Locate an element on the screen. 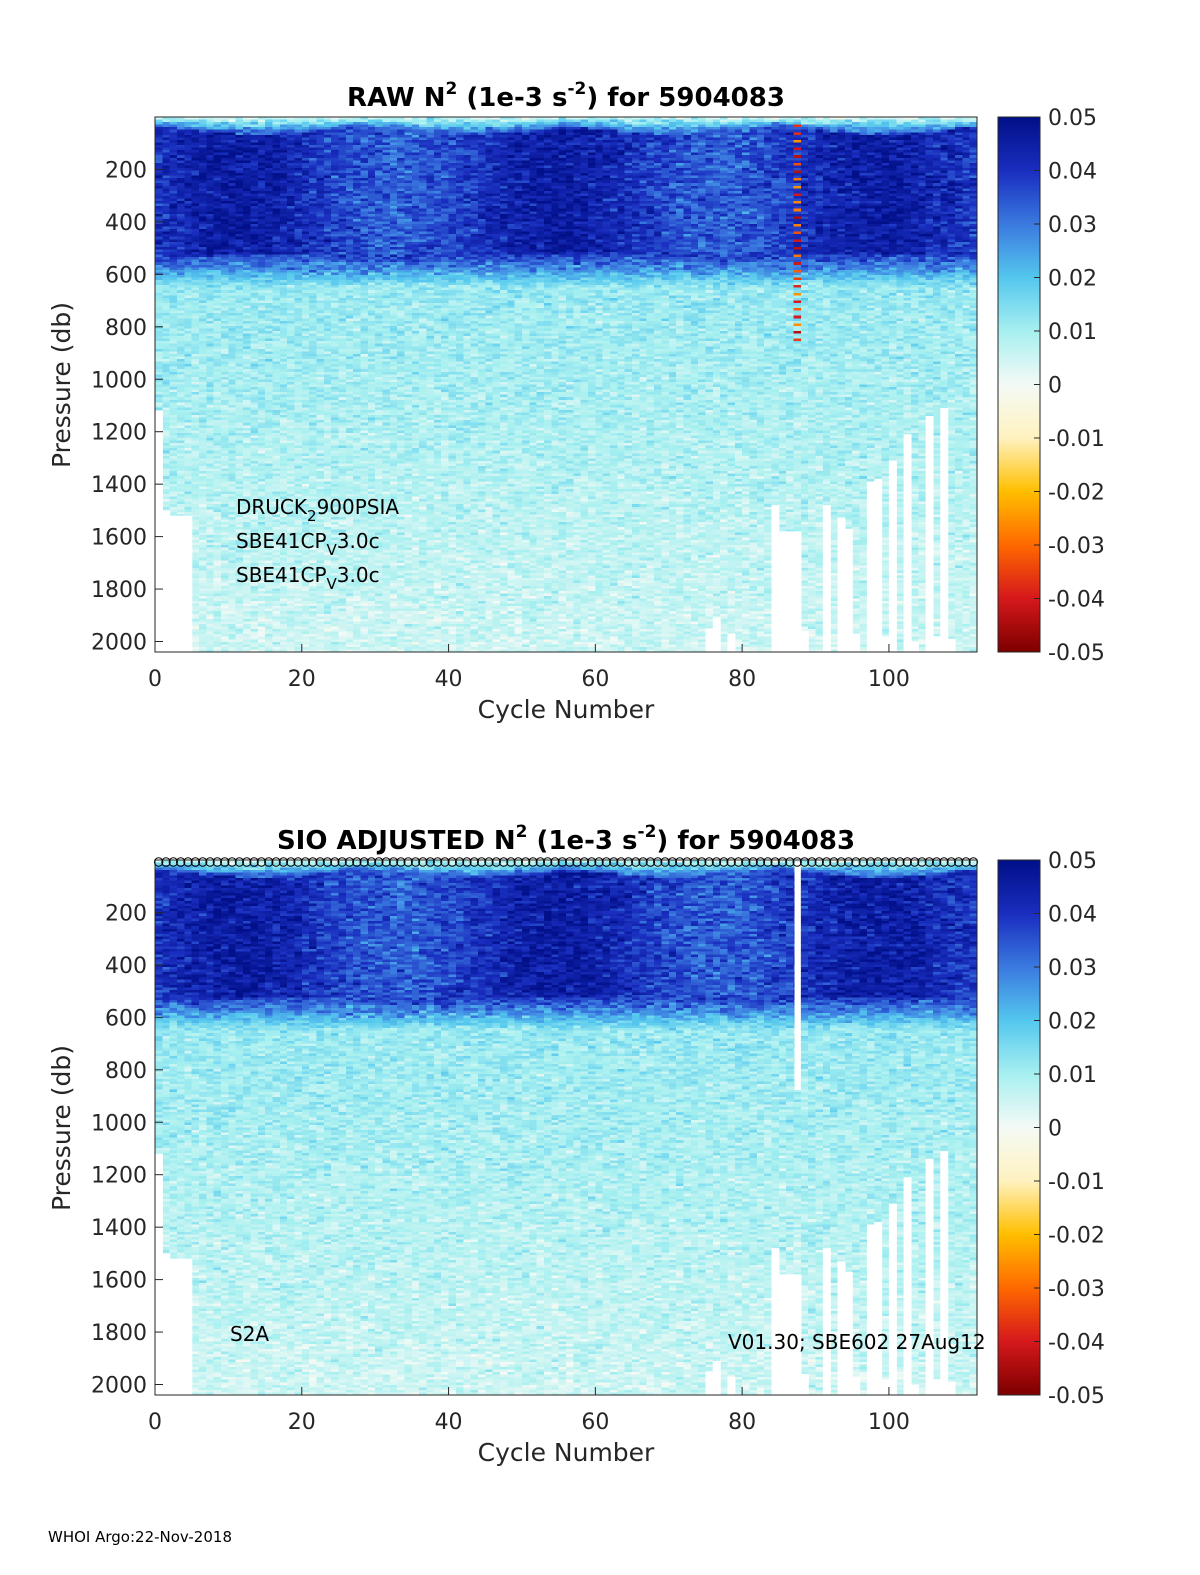 The height and width of the screenshot is (1575, 1200). x-tick-label: 100 is located at coordinates (889, 1422).